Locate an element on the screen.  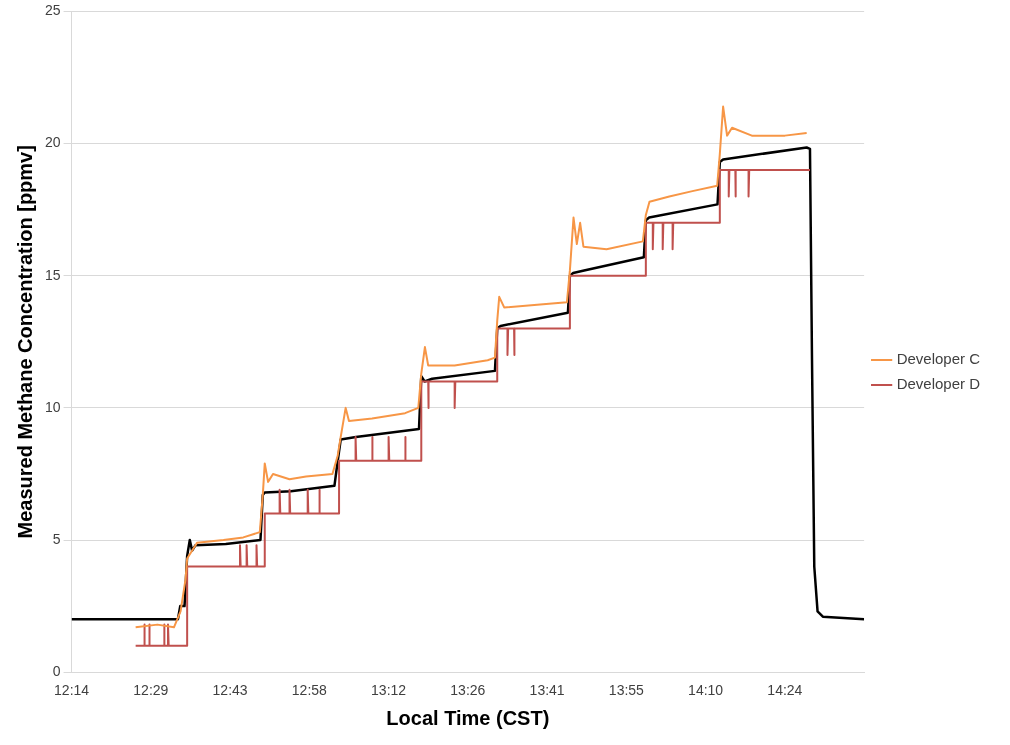
x-tick-label: 13:26 is located at coordinates (468, 690).